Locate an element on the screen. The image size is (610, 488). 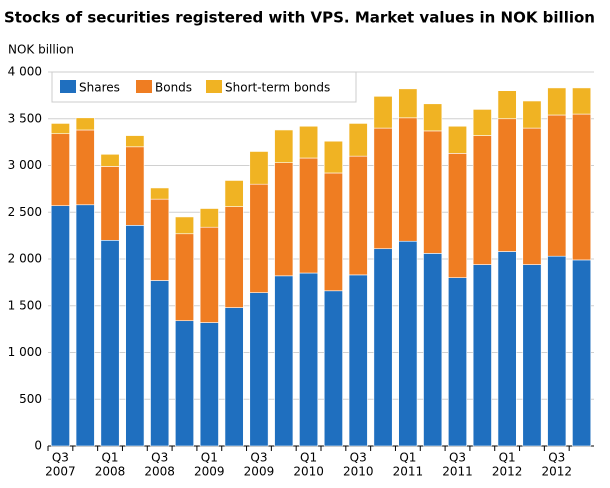
legend-label: Bonds is located at coordinates (173, 88).